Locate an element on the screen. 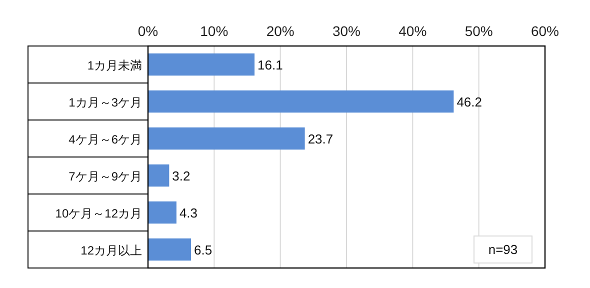 This screenshot has width=590, height=288. data-label: 6.5 is located at coordinates (203, 250).